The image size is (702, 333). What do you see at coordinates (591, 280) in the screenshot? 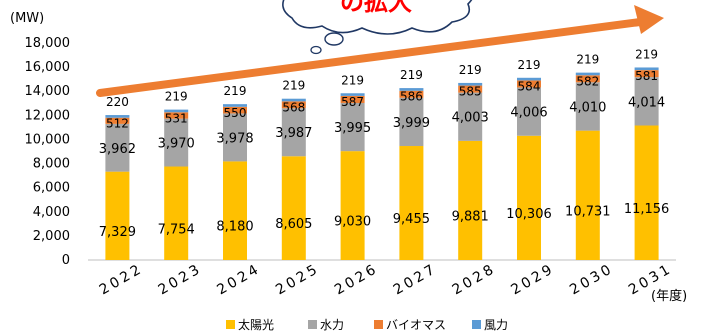
I see `x-tick-label: 2030` at bounding box center [591, 280].